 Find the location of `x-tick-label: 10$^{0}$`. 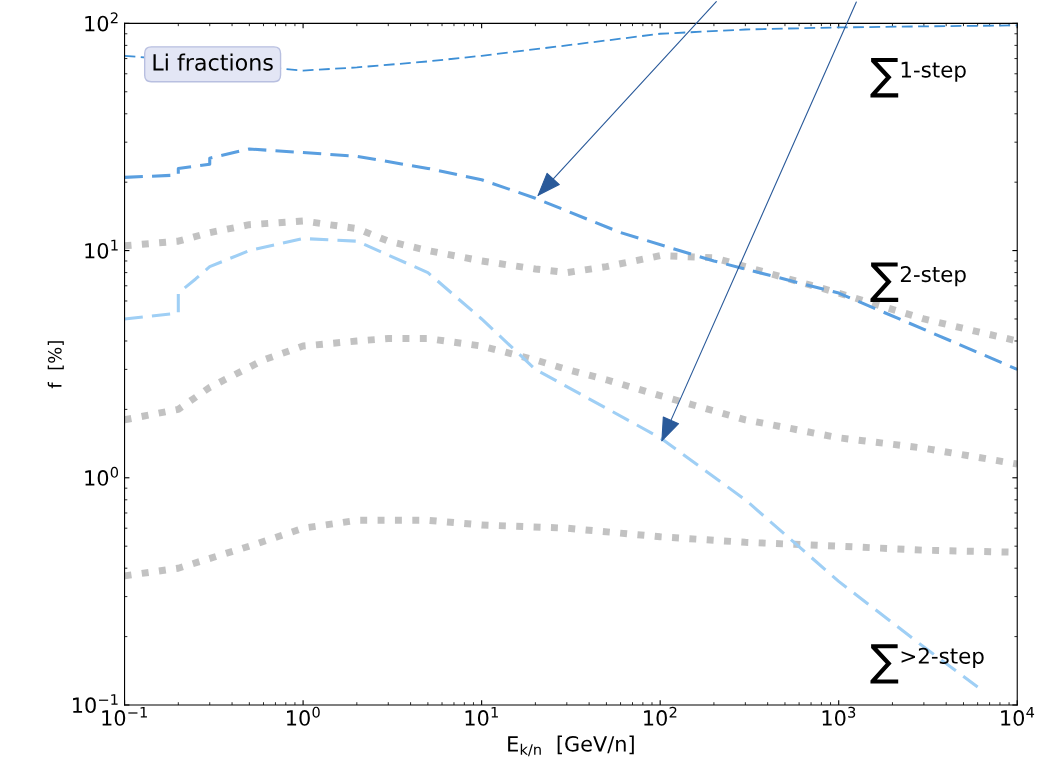

x-tick-label: 10$^{0}$ is located at coordinates (303, 716).